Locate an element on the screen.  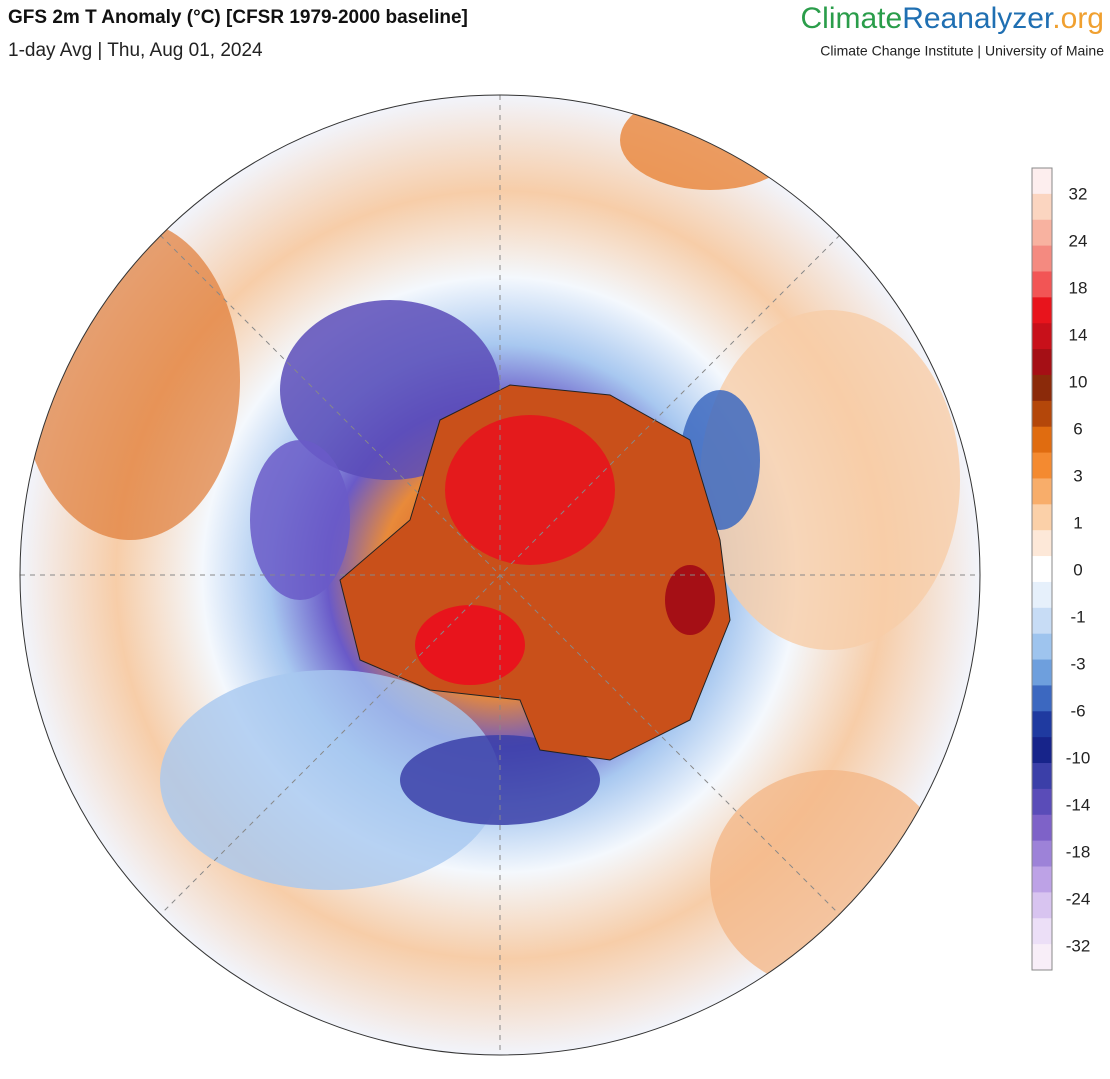
colorbar-label: 1 is located at coordinates (1077, 522).